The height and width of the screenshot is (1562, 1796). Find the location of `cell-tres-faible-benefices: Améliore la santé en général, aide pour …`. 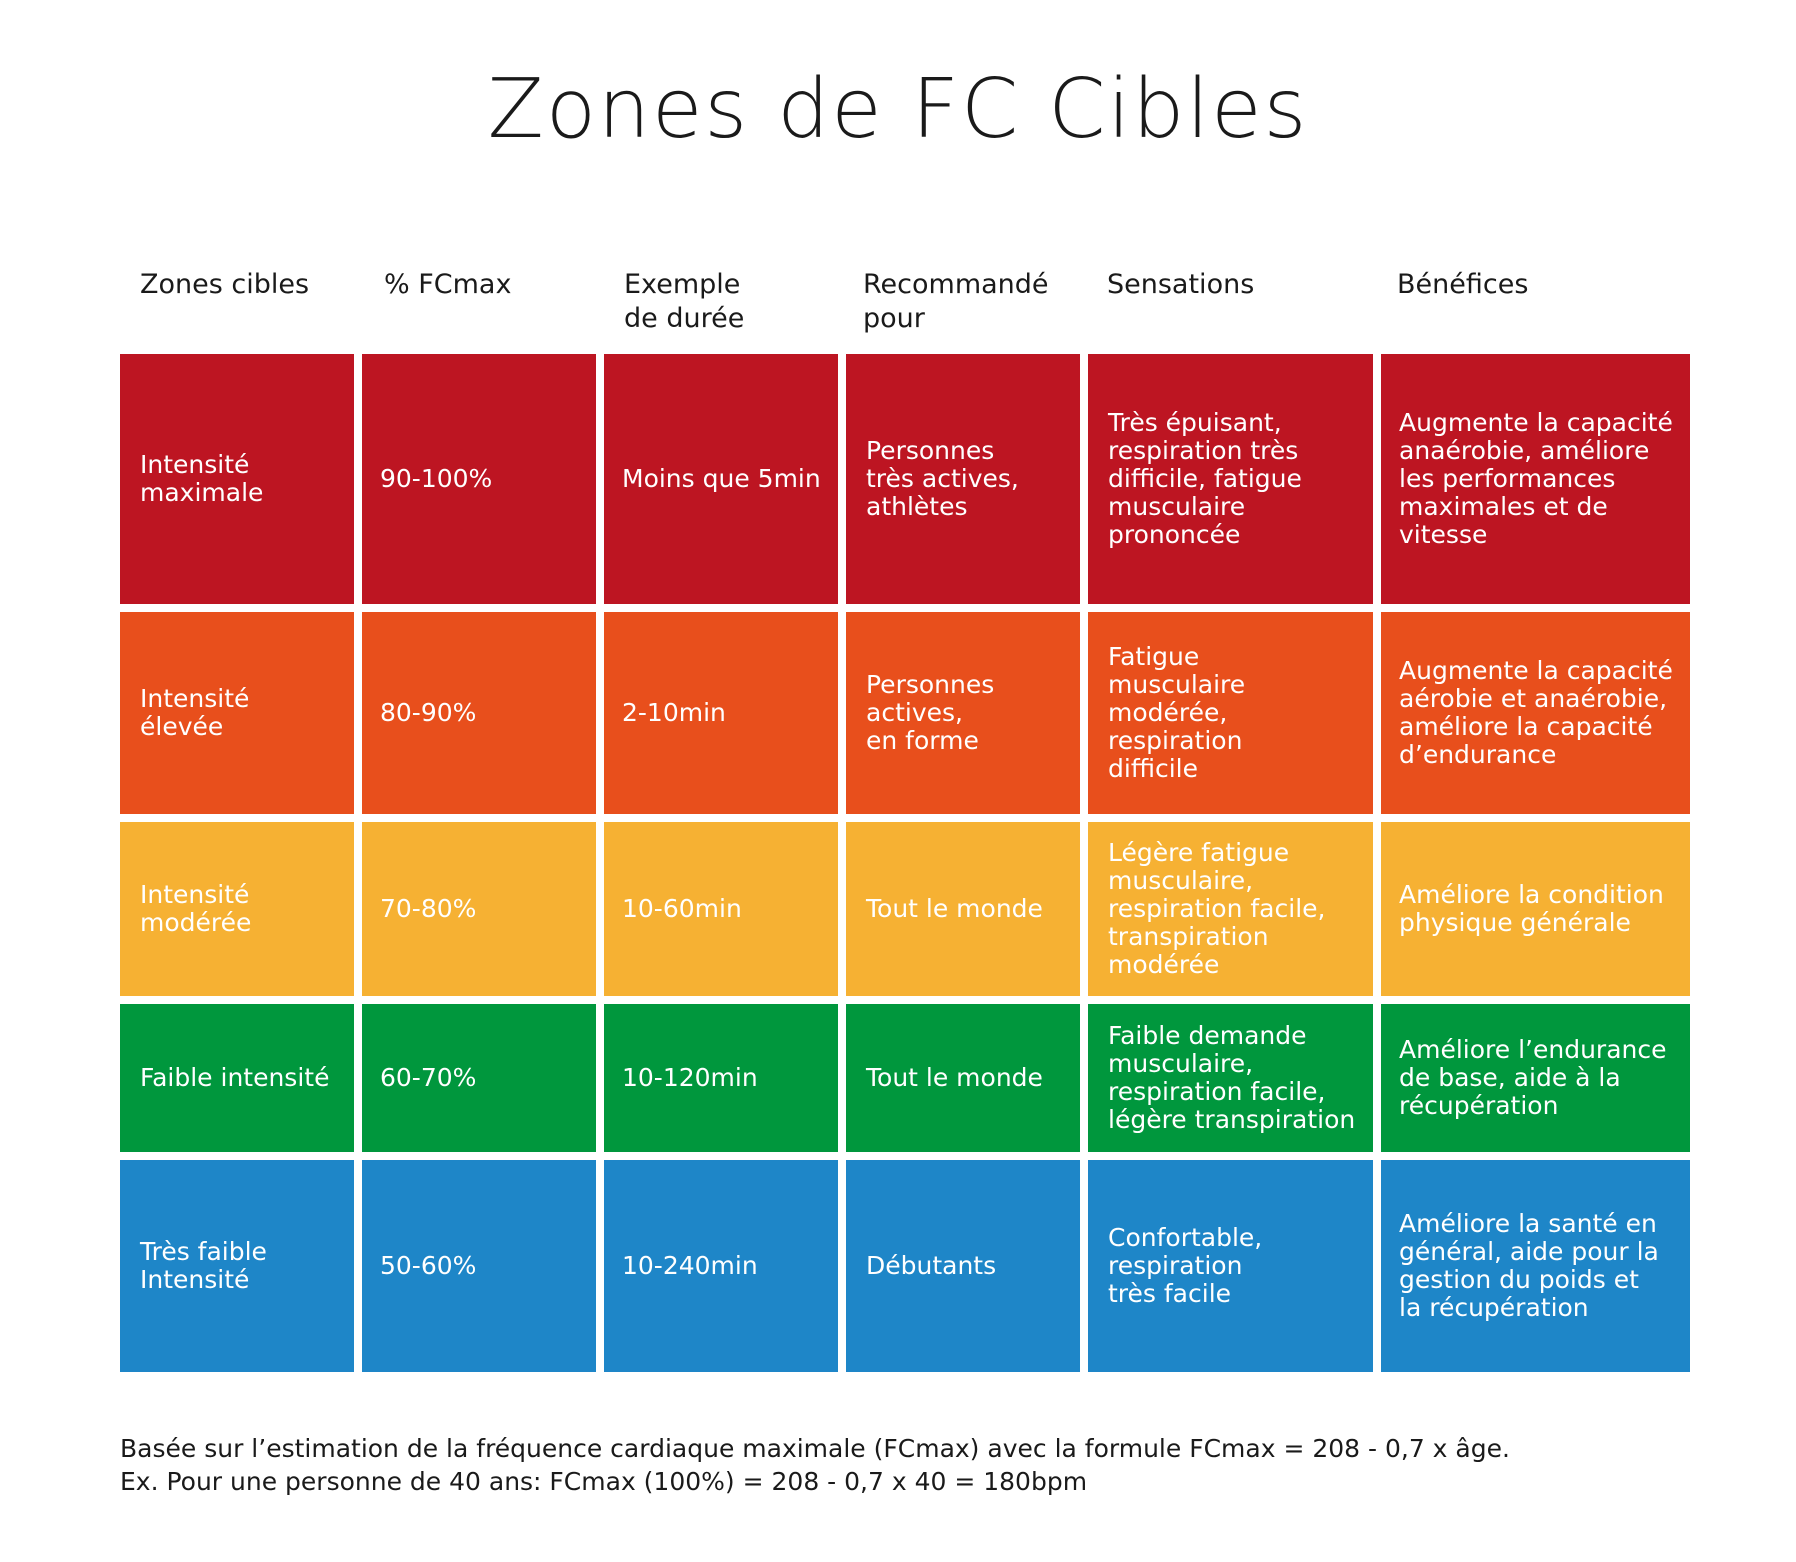

cell-tres-faible-benefices: Améliore la santé en général, aide pour … is located at coordinates (1535, 1266).